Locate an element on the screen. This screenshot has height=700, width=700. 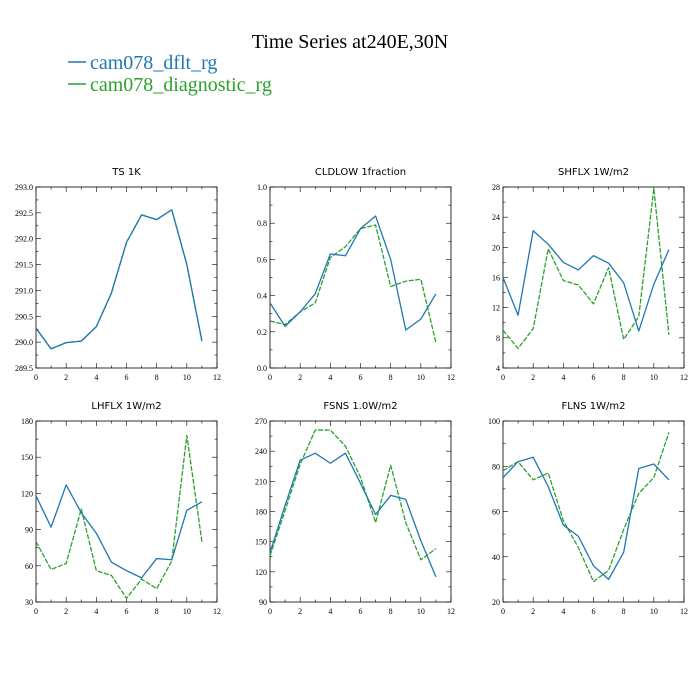
series-line-diagnostic-flns is located at coordinates (586, 507).